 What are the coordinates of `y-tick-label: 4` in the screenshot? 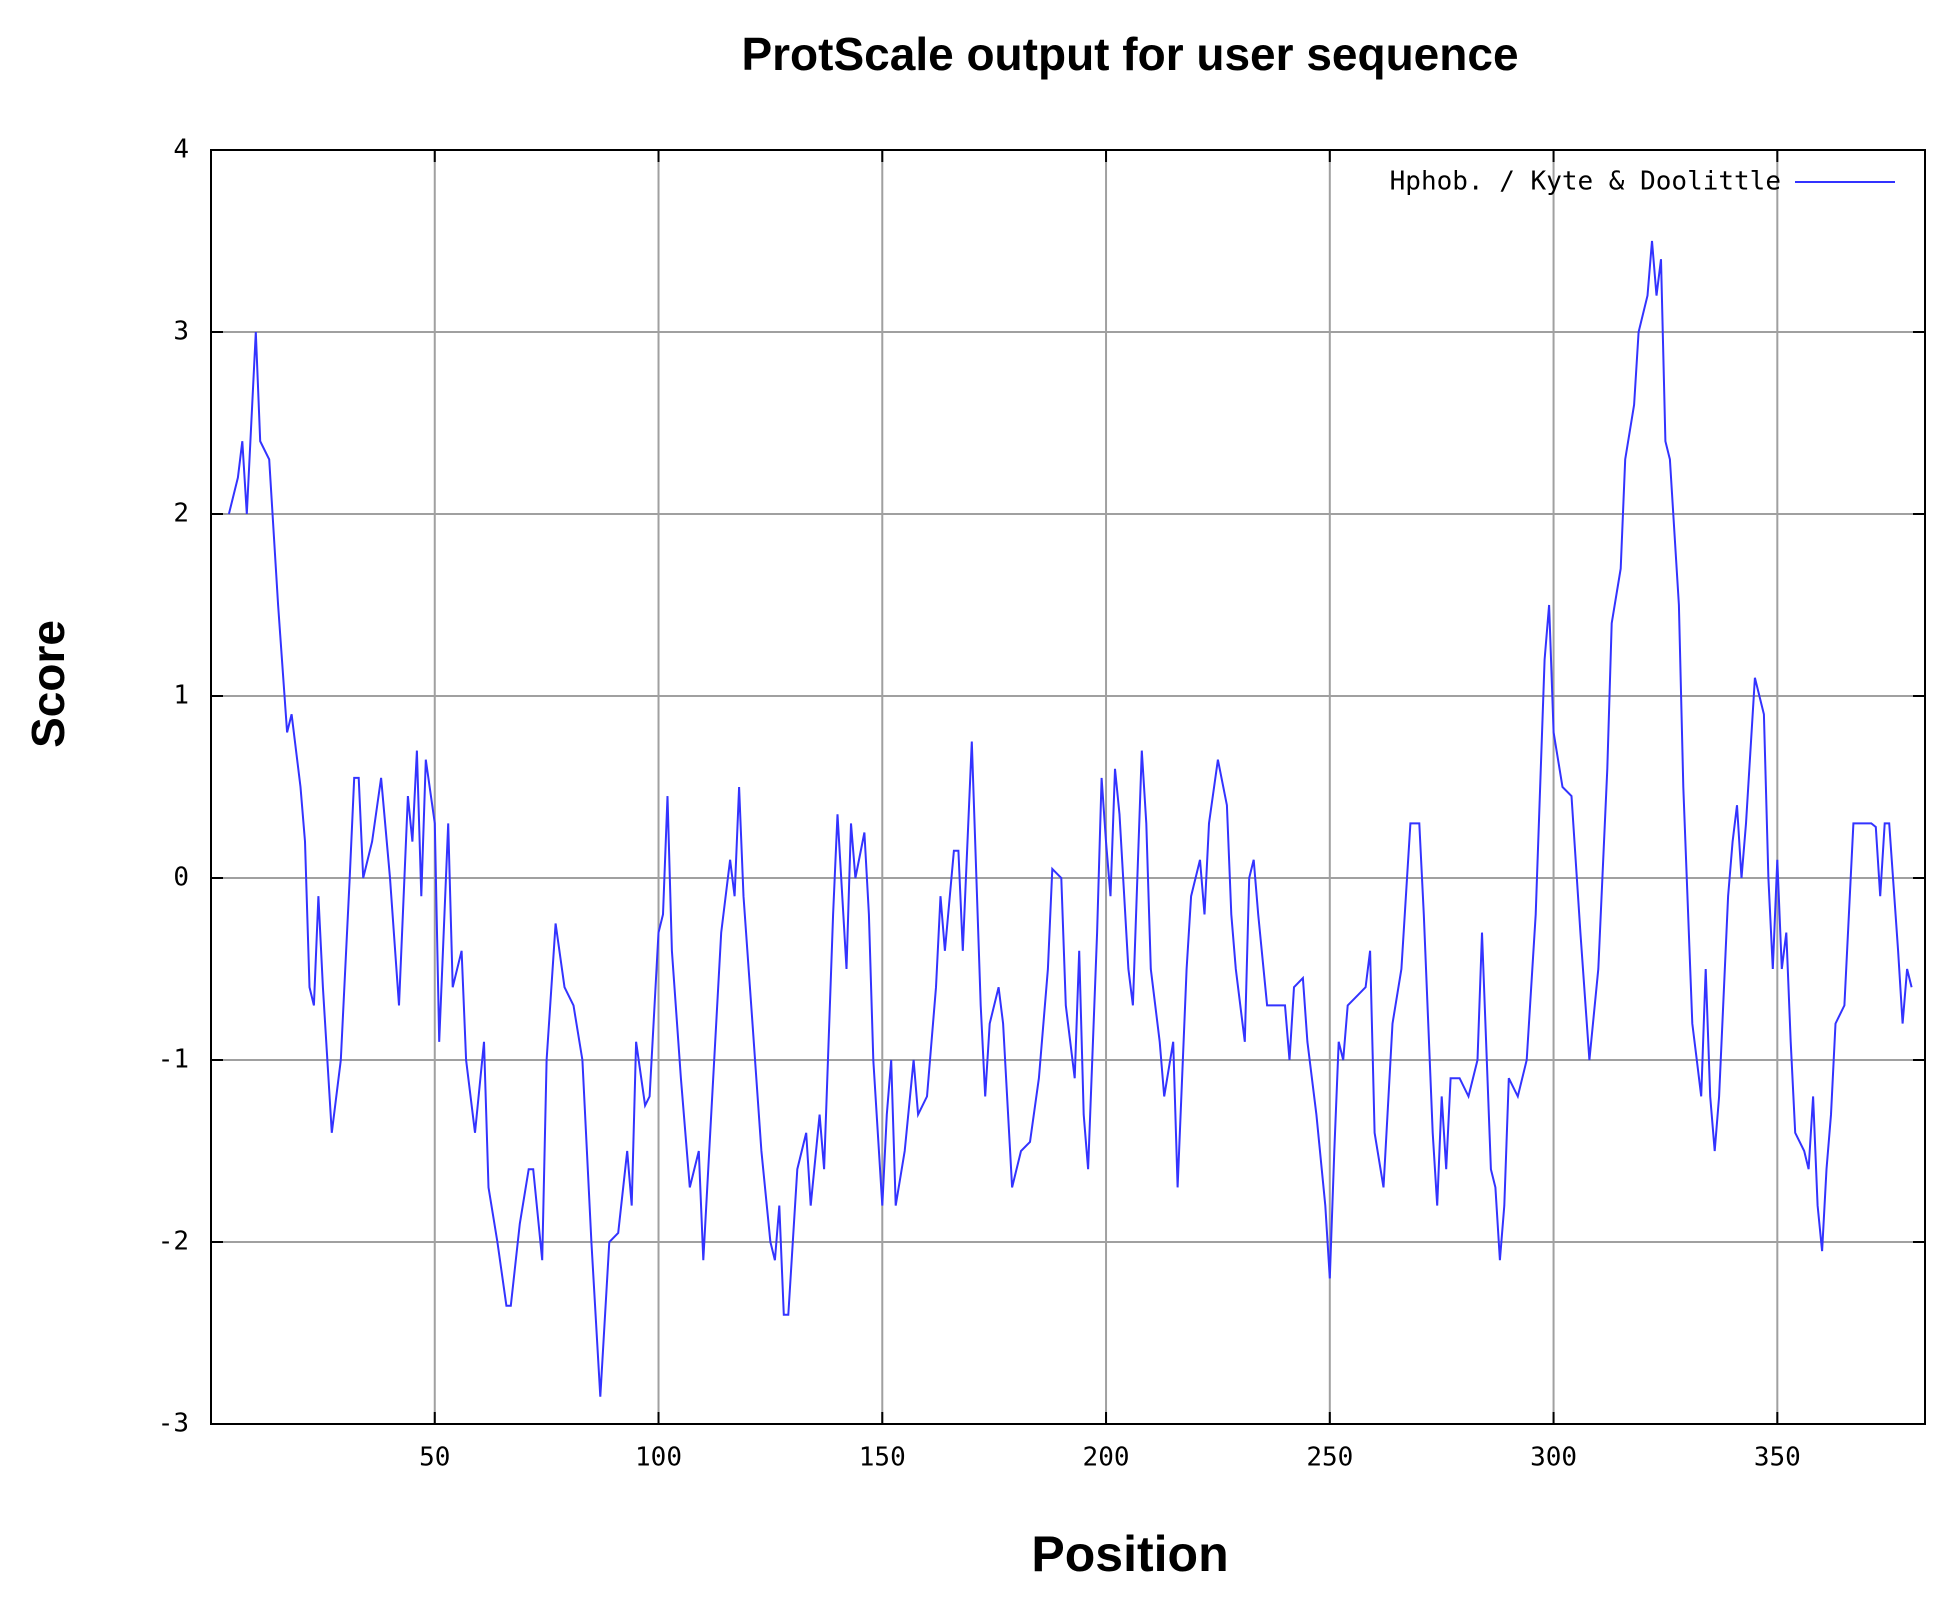 It's located at (181, 150).